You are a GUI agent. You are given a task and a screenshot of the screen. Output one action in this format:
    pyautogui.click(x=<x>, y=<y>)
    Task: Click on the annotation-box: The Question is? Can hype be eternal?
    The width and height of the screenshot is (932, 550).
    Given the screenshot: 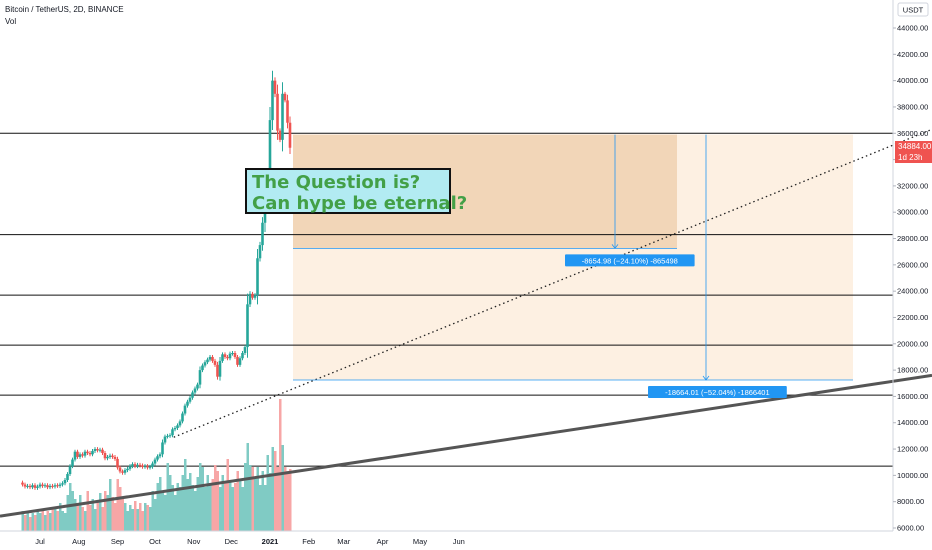 What is the action you would take?
    pyautogui.click(x=356, y=191)
    